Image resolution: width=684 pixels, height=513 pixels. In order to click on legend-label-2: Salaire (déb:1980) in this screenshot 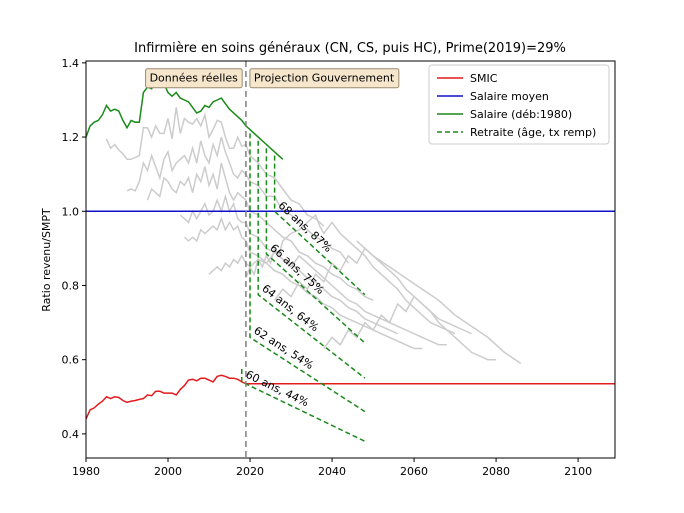, I will do `click(521, 114)`.